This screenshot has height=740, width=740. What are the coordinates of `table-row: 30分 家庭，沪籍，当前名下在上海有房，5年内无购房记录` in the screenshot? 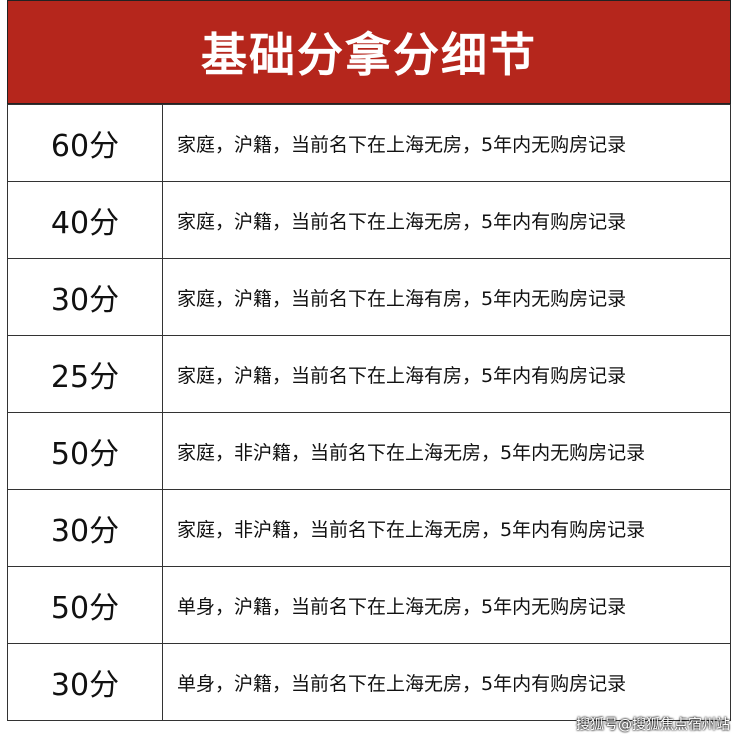 It's located at (369, 297).